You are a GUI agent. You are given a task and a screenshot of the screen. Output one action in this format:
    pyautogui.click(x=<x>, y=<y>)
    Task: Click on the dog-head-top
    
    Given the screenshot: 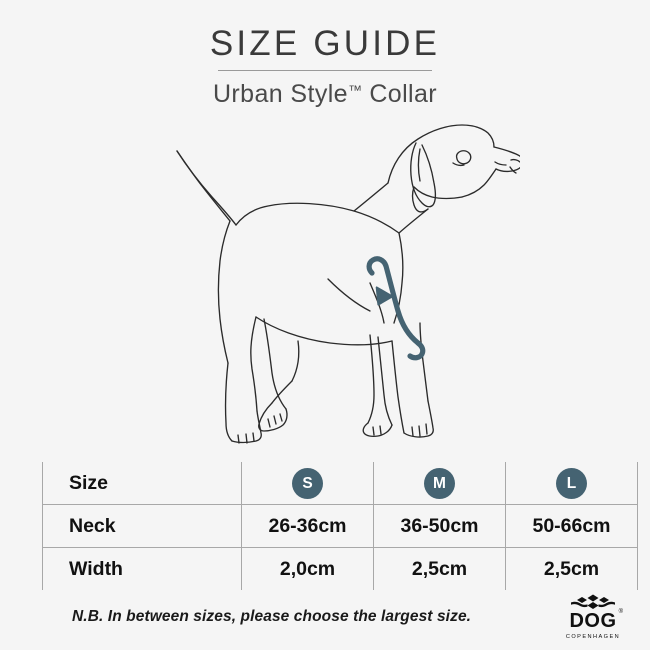 What is the action you would take?
    pyautogui.click(x=441, y=154)
    